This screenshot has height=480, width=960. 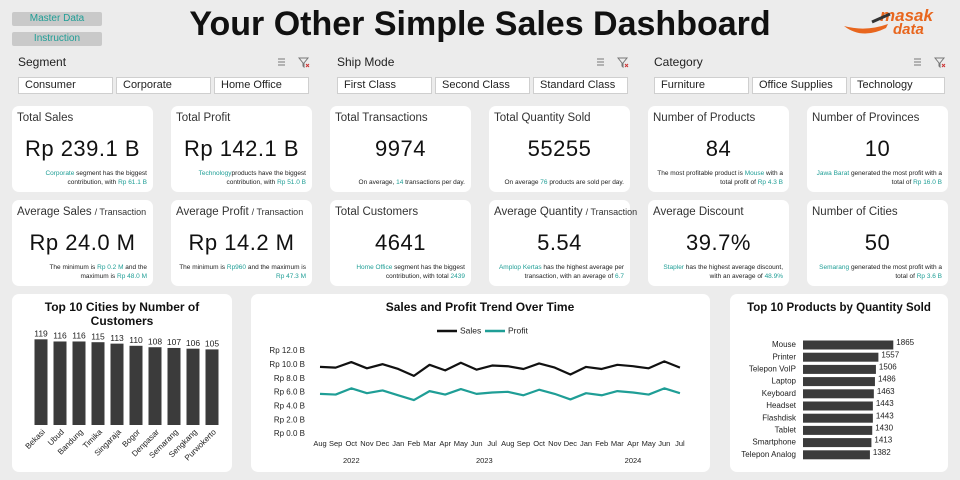 I want to click on kpi-note-highlight: Home Office, so click(x=374, y=267).